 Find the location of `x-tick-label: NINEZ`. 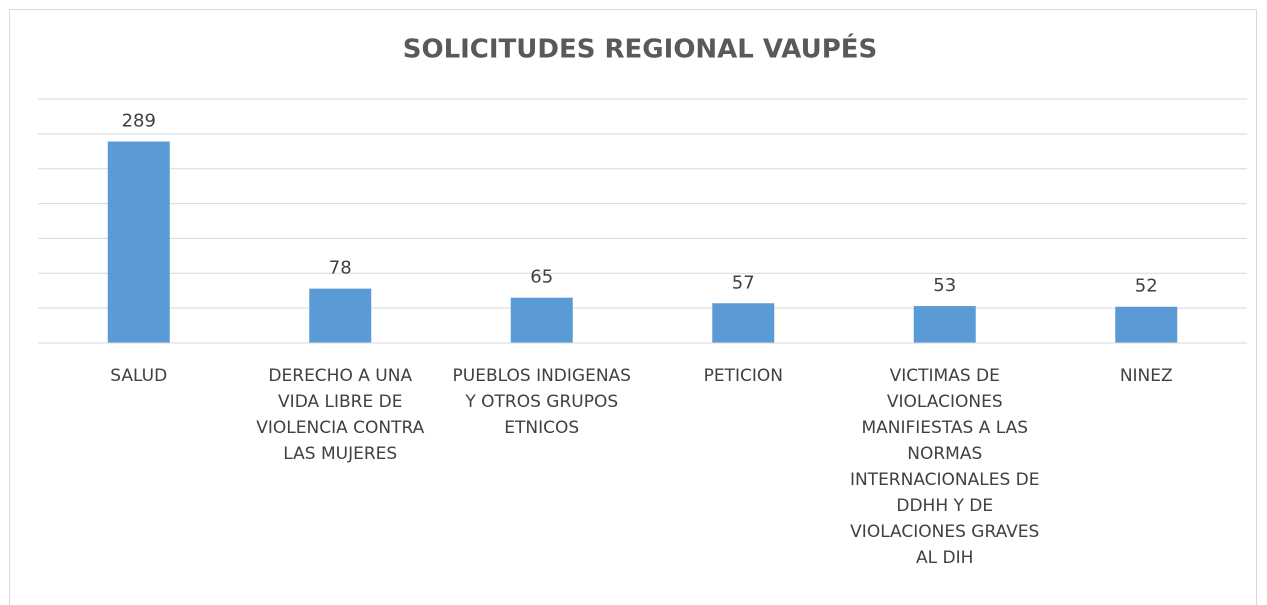

x-tick-label: NINEZ is located at coordinates (1146, 376).